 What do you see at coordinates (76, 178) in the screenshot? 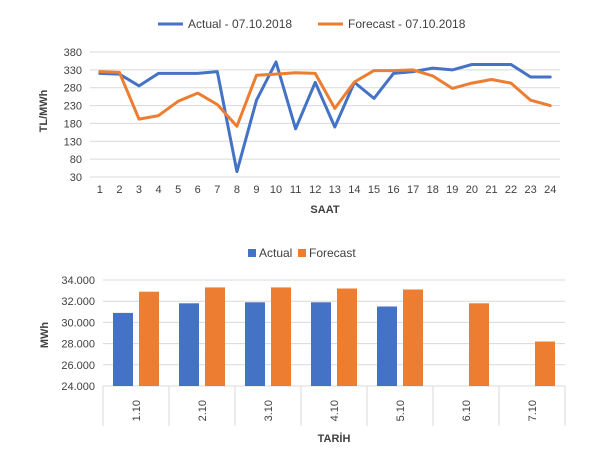
I see `line-y-tick-label: 30` at bounding box center [76, 178].